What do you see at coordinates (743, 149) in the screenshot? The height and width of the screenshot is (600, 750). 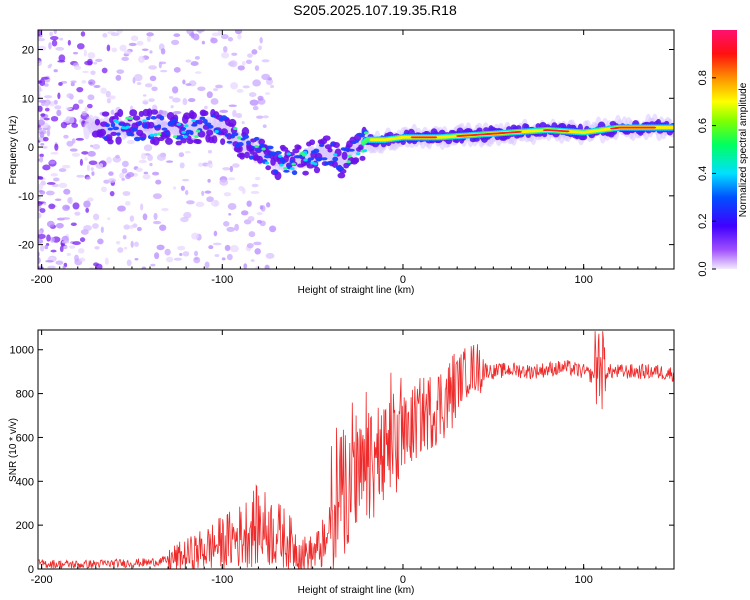 I see `colorbar-label: Normalized spectral amplitude` at bounding box center [743, 149].